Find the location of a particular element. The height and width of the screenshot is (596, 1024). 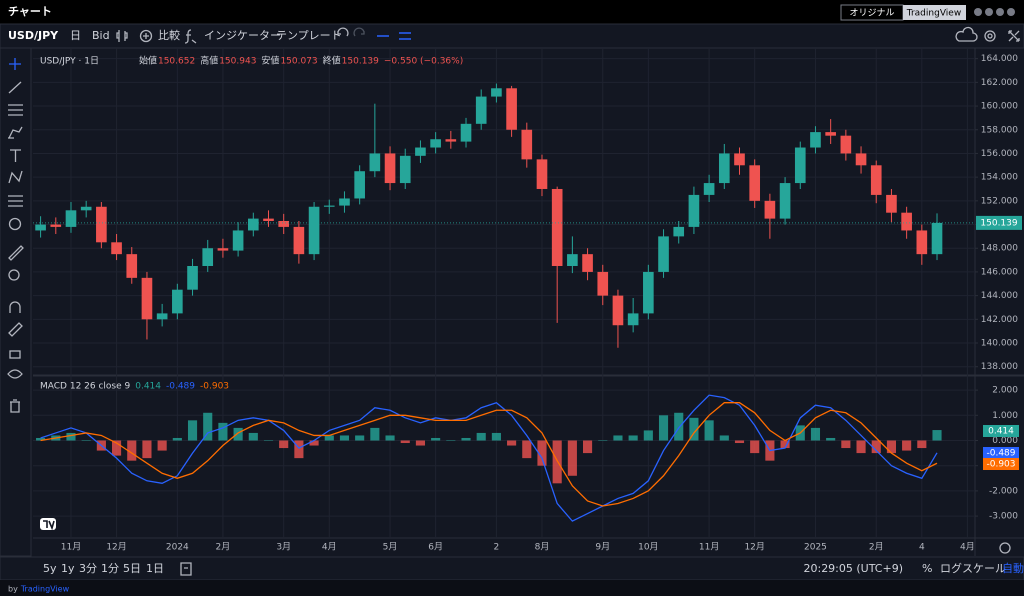

x-tick-label: 8月 is located at coordinates (542, 547).